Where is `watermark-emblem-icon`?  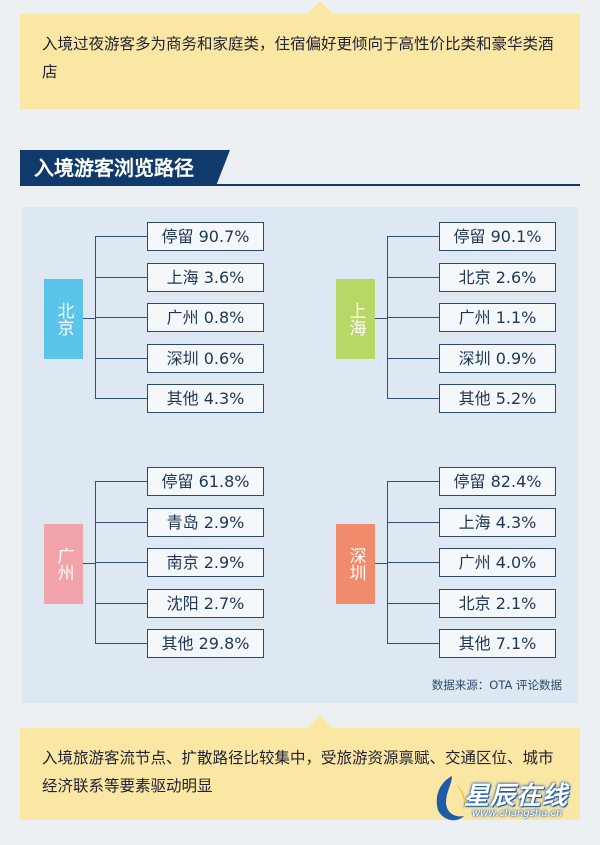
watermark-emblem-icon is located at coordinates (450, 798).